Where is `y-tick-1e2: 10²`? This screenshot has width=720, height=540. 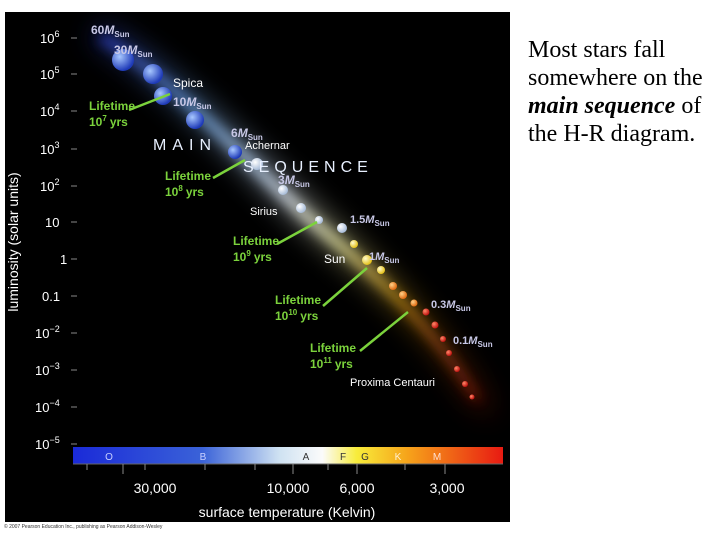 y-tick-1e2: 10² is located at coordinates (49, 185).